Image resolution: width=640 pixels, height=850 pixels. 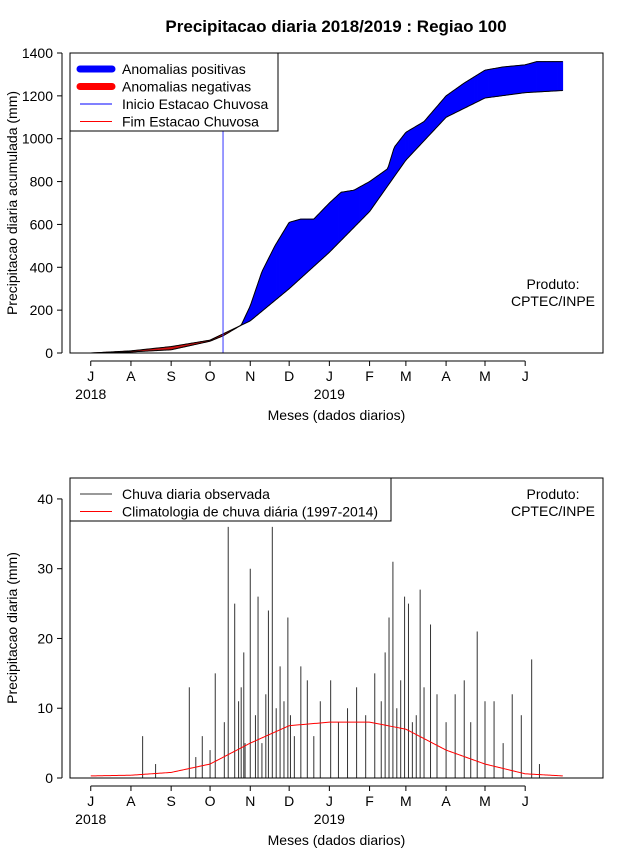 I want to click on cumulative-x-tick-label: S, so click(x=170, y=376).